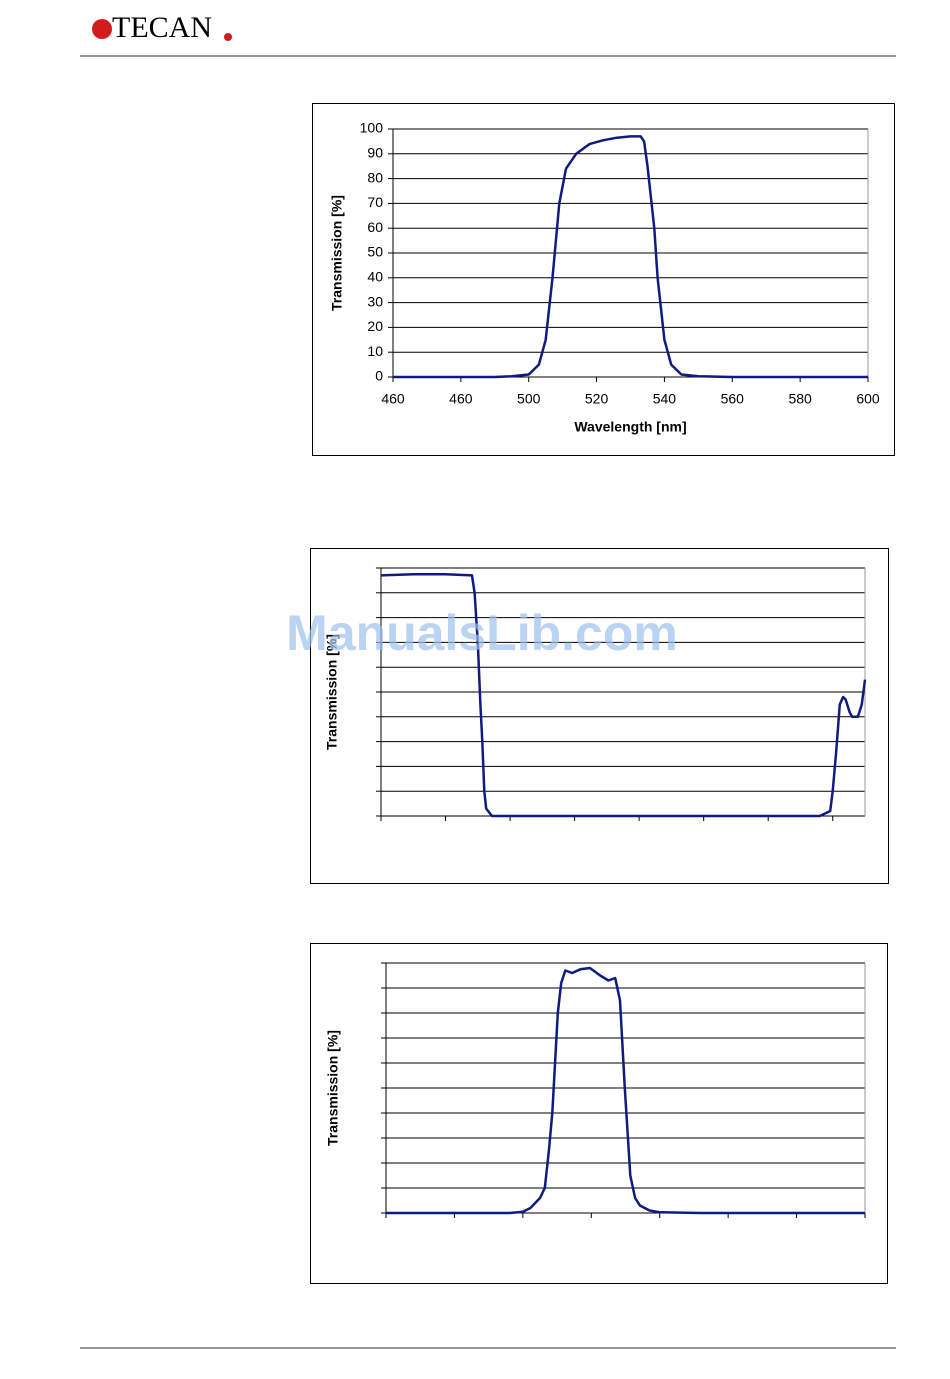 The width and height of the screenshot is (950, 1379). Describe the element at coordinates (597, 399) in the screenshot. I see `x-tick-label: 520` at that location.